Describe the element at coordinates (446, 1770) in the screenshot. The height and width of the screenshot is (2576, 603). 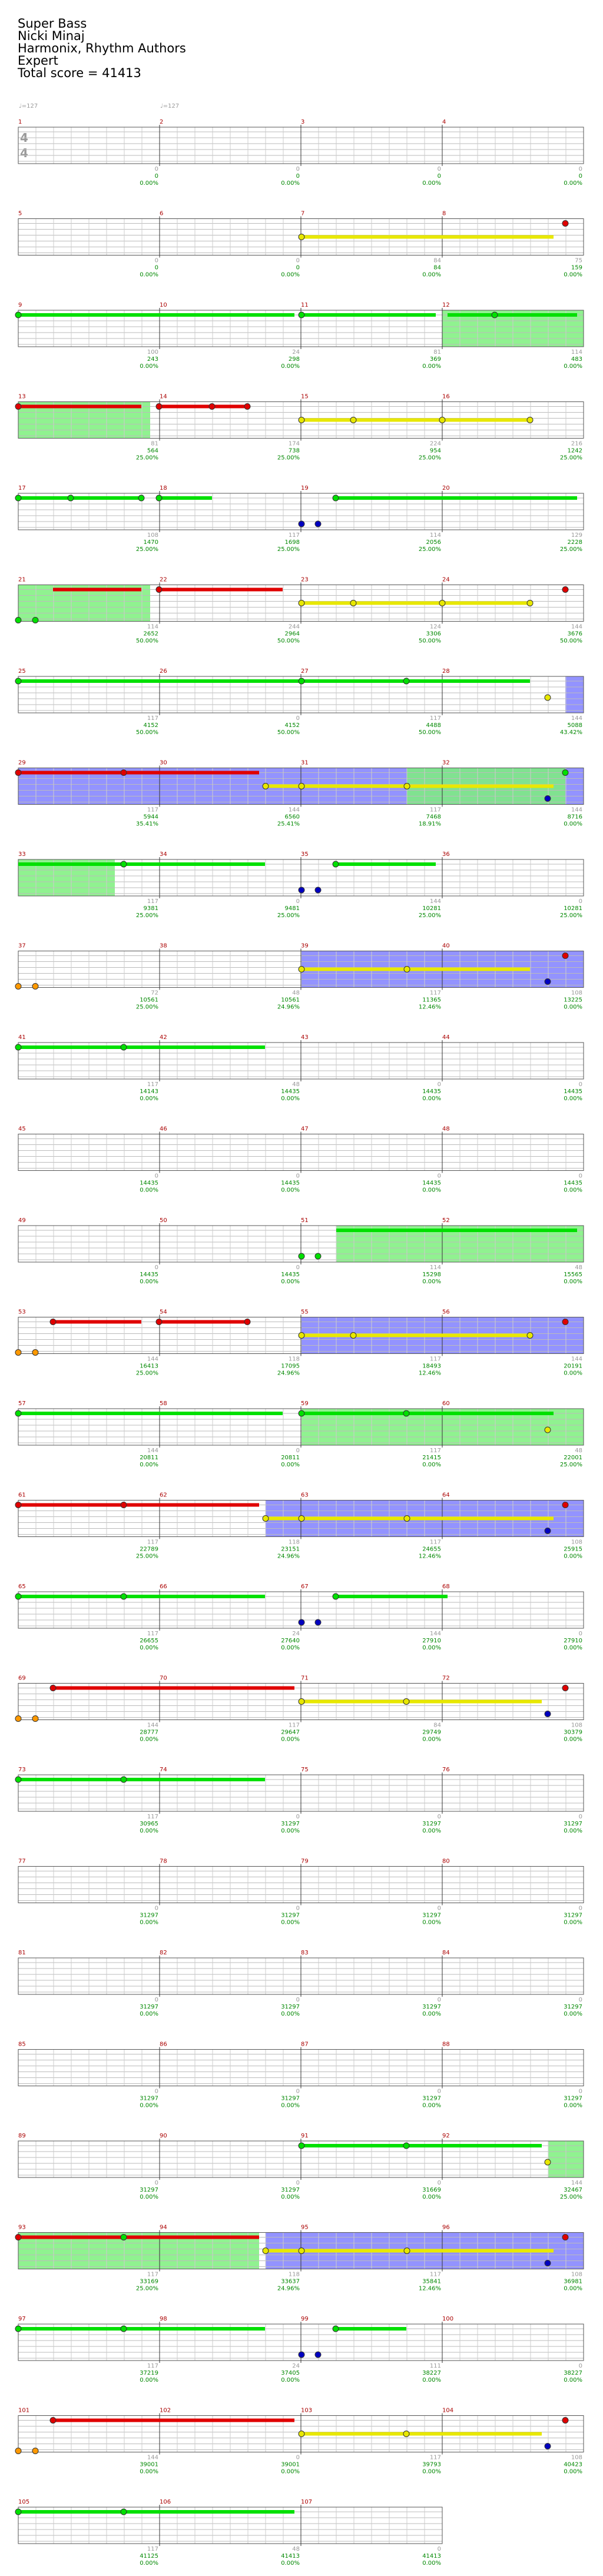
I see `measure-number: 76` at that location.